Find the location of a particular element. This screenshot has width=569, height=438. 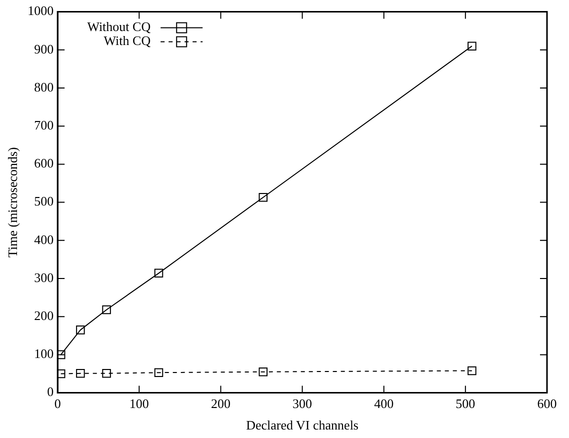

x-tick-label: 100 is located at coordinates (139, 404).